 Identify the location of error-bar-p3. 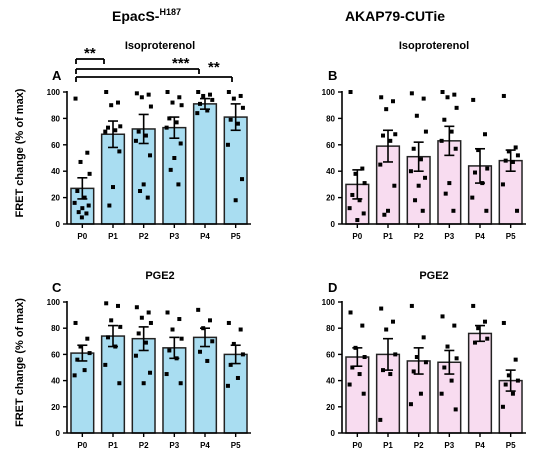
(174, 348).